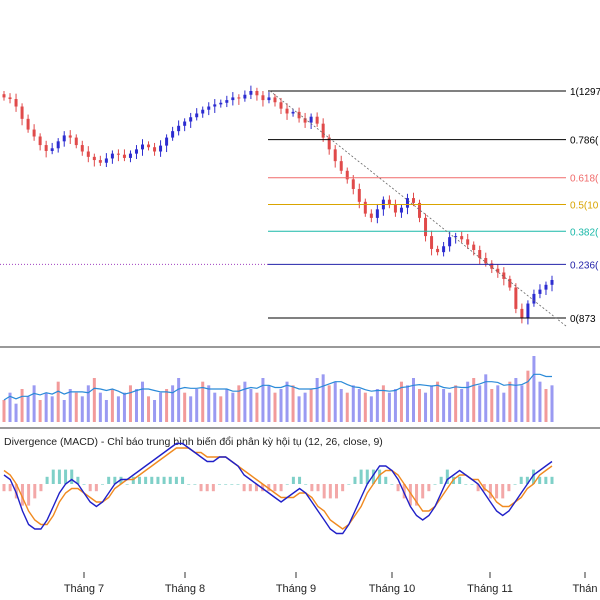 The width and height of the screenshot is (600, 600). Describe the element at coordinates (584, 232) in the screenshot. I see `fib-level-label: 0.382(` at that location.